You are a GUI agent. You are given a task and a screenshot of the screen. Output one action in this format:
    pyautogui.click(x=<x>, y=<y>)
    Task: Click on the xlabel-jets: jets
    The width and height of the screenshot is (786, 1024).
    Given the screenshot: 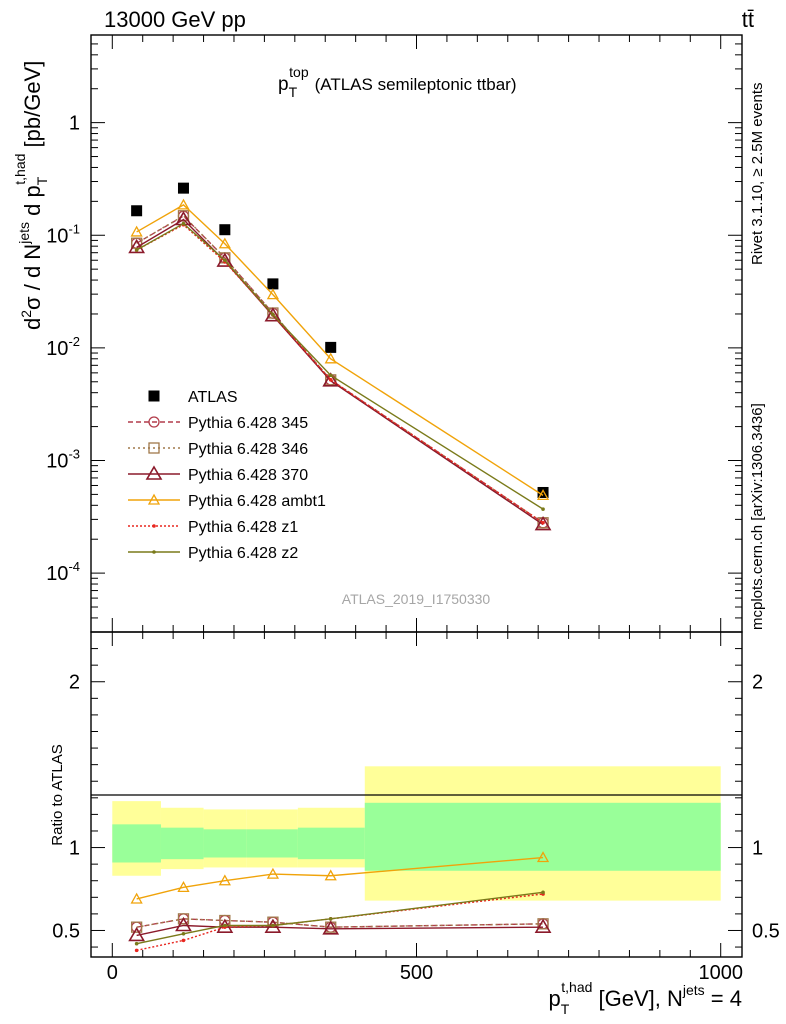 What is the action you would take?
    pyautogui.click(x=693, y=990)
    